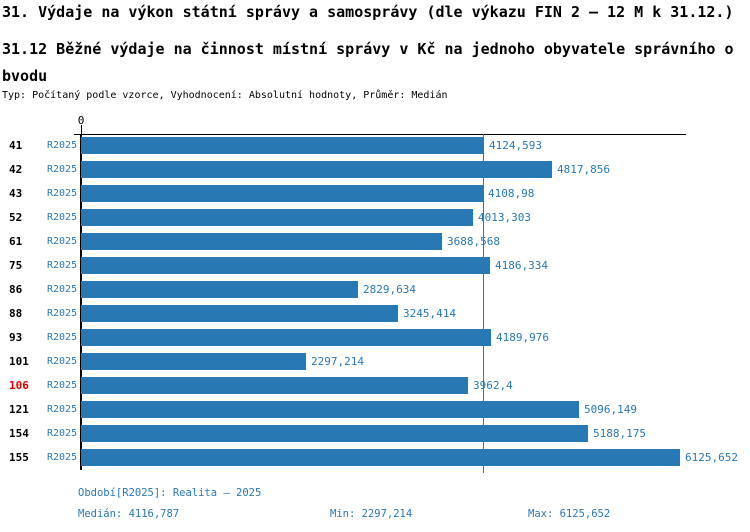 This screenshot has width=750, height=532. What do you see at coordinates (16, 313) in the screenshot?
I see `row-code: 88` at bounding box center [16, 313].